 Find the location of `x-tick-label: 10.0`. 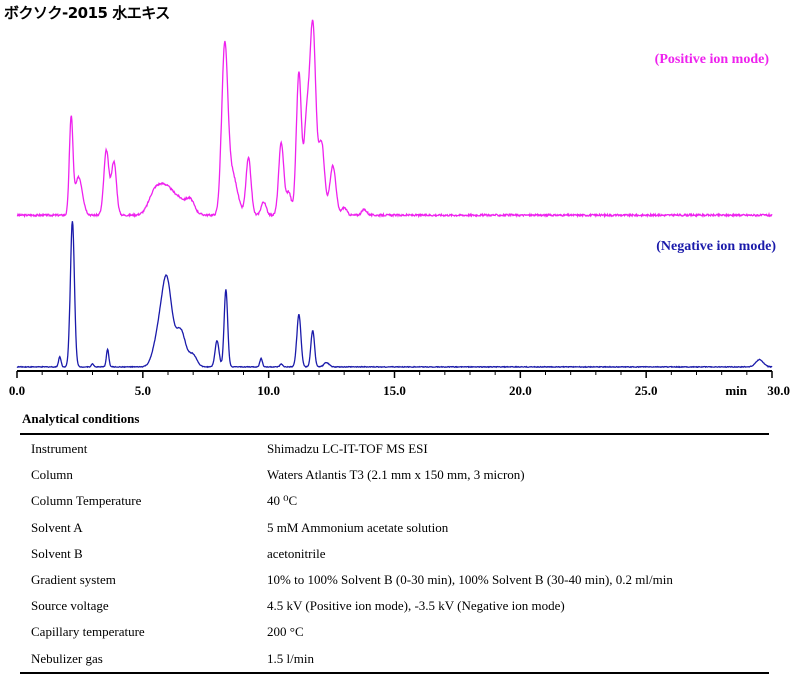

x-tick-label: 10.0 is located at coordinates (268, 390).